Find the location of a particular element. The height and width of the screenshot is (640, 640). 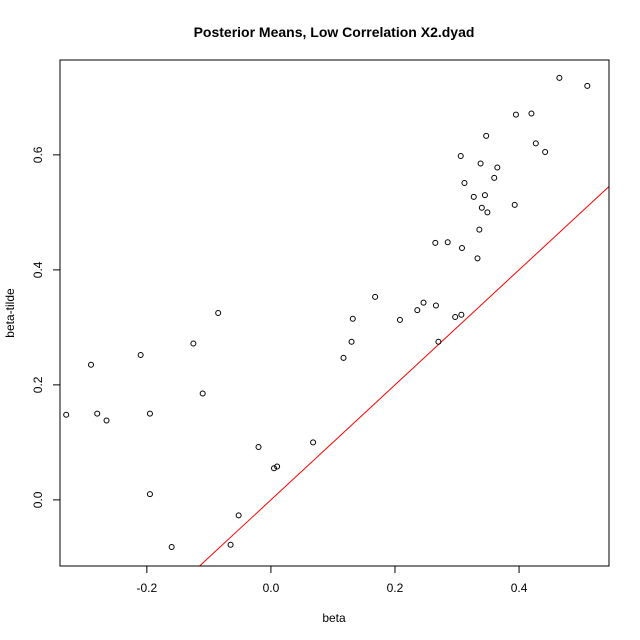

x-axis-label: beta is located at coordinates (334, 618).